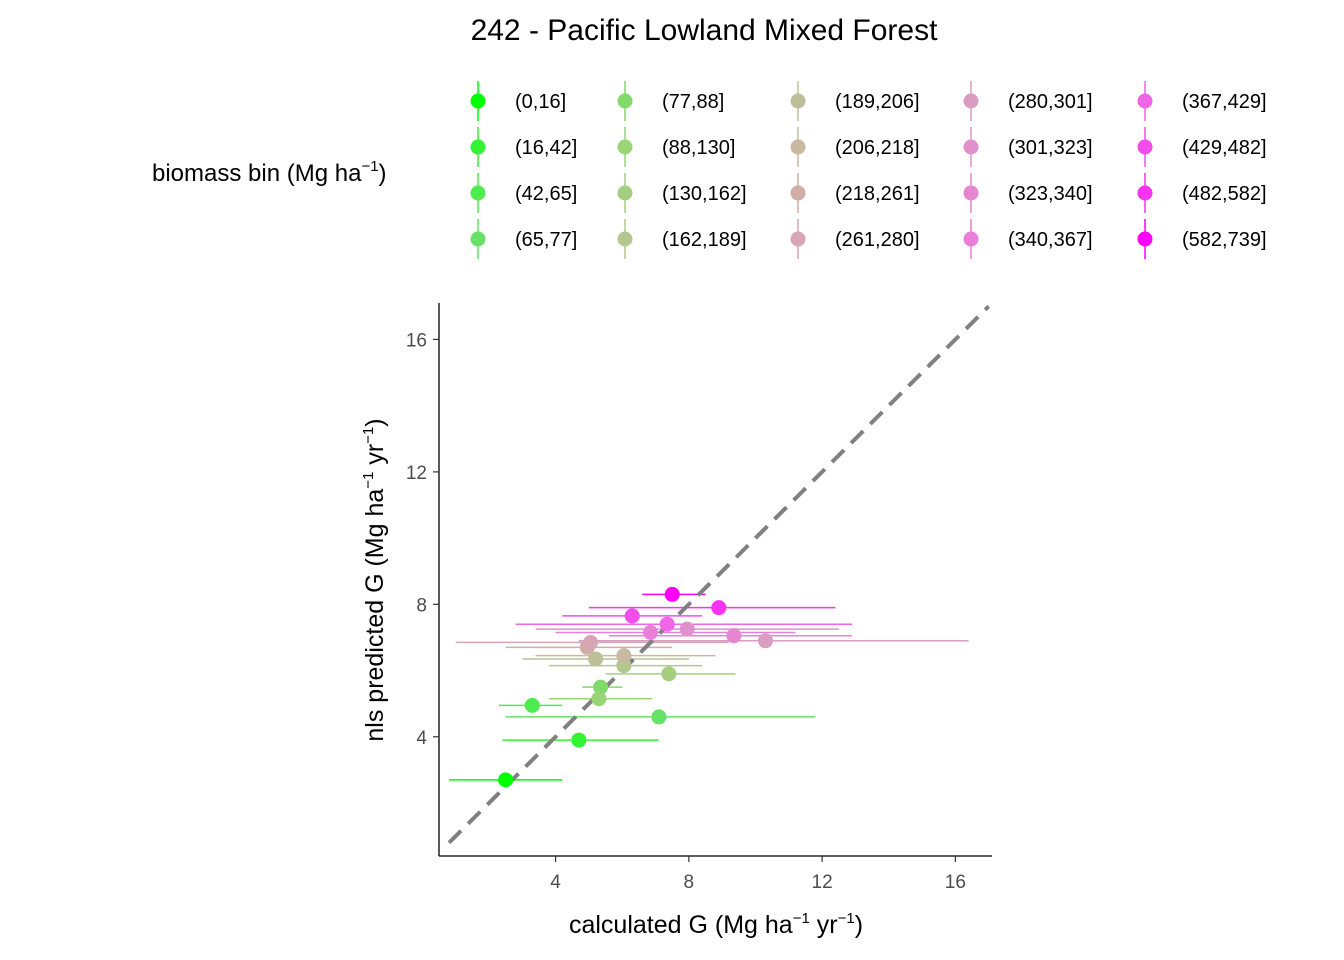  I want to click on chart-title: 242 - Pacific Lowland Mixed Forest, so click(705, 30).